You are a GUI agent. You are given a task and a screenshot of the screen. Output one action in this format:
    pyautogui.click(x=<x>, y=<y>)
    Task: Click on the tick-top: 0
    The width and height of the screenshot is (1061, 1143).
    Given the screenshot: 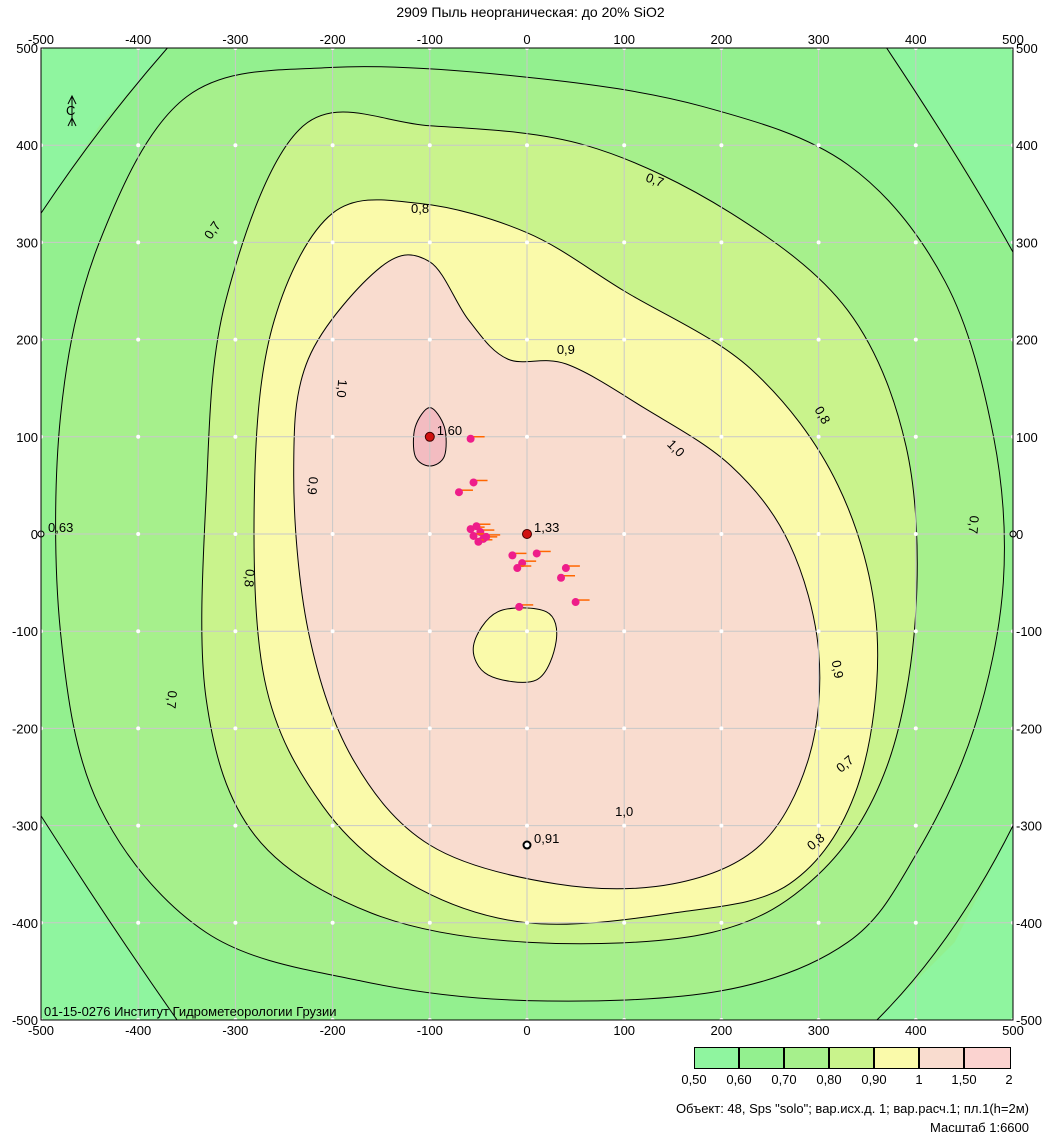 What is the action you would take?
    pyautogui.click(x=526, y=39)
    